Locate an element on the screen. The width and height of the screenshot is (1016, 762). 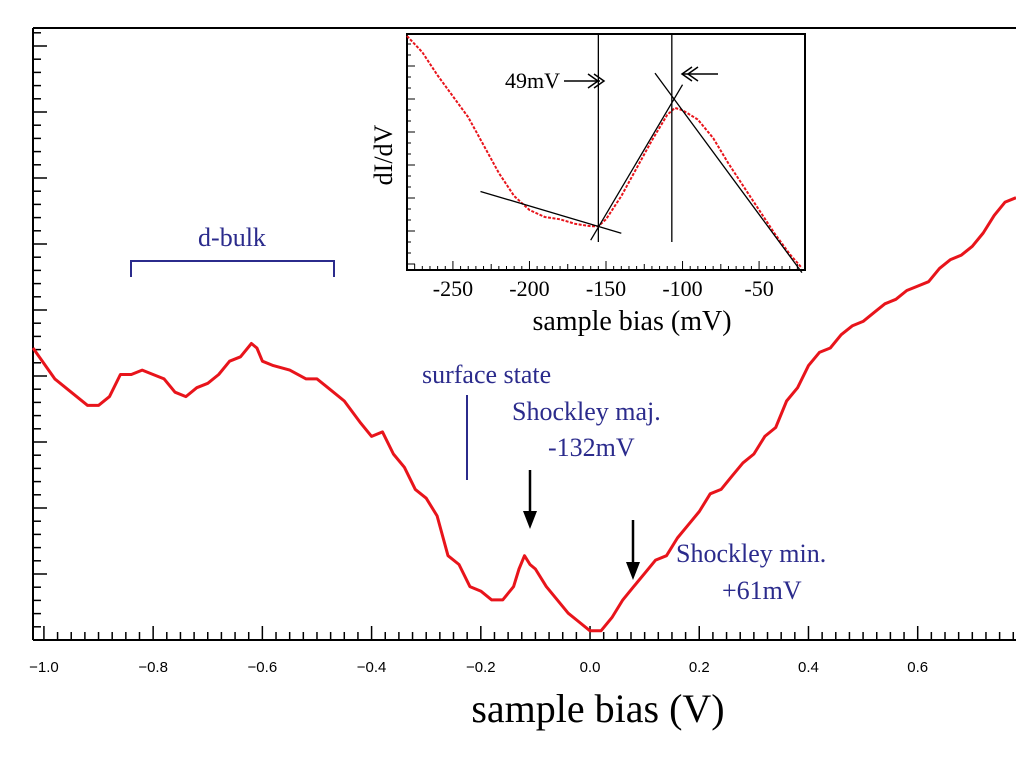
shockley-maj-value: -132mV is located at coordinates (591, 447).